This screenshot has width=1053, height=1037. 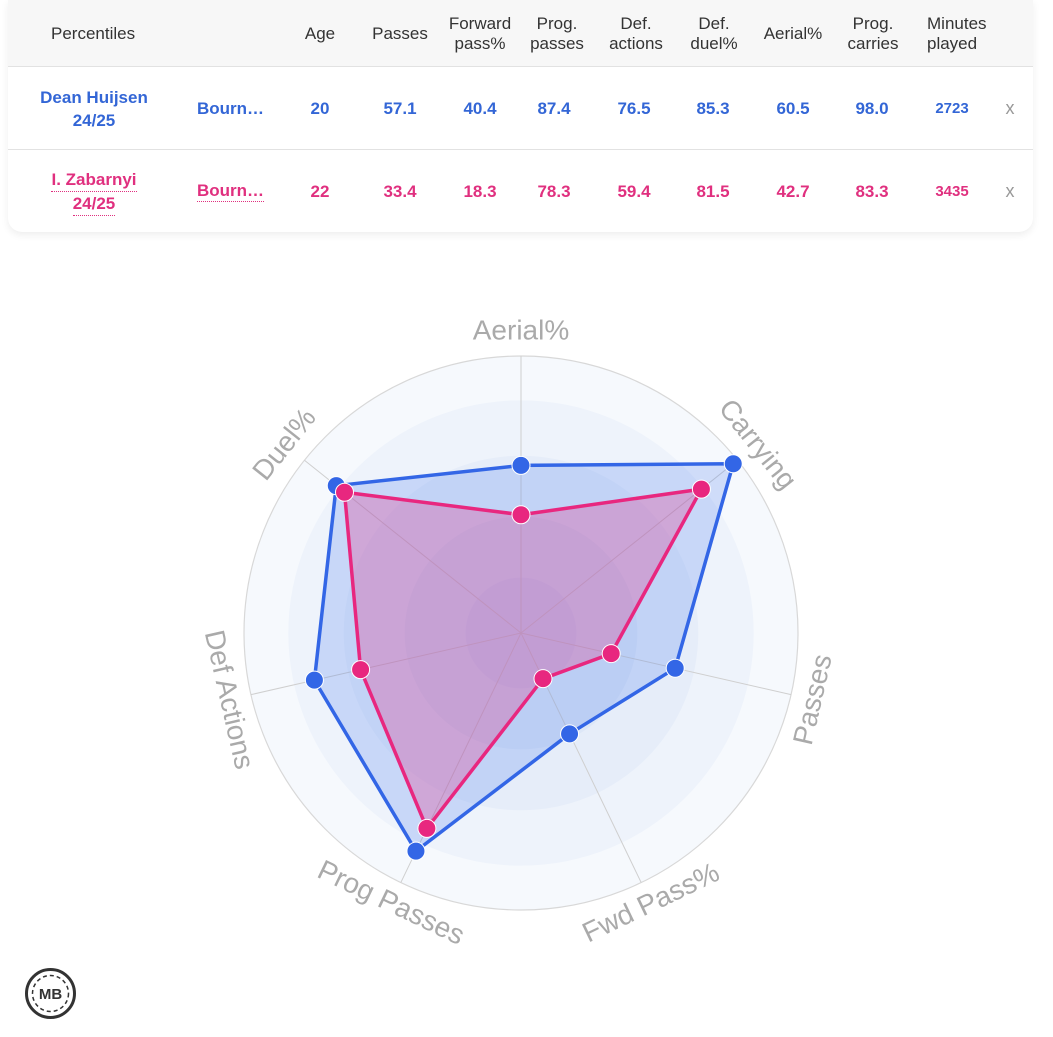 What do you see at coordinates (400, 33) in the screenshot?
I see `header-passes: Passes` at bounding box center [400, 33].